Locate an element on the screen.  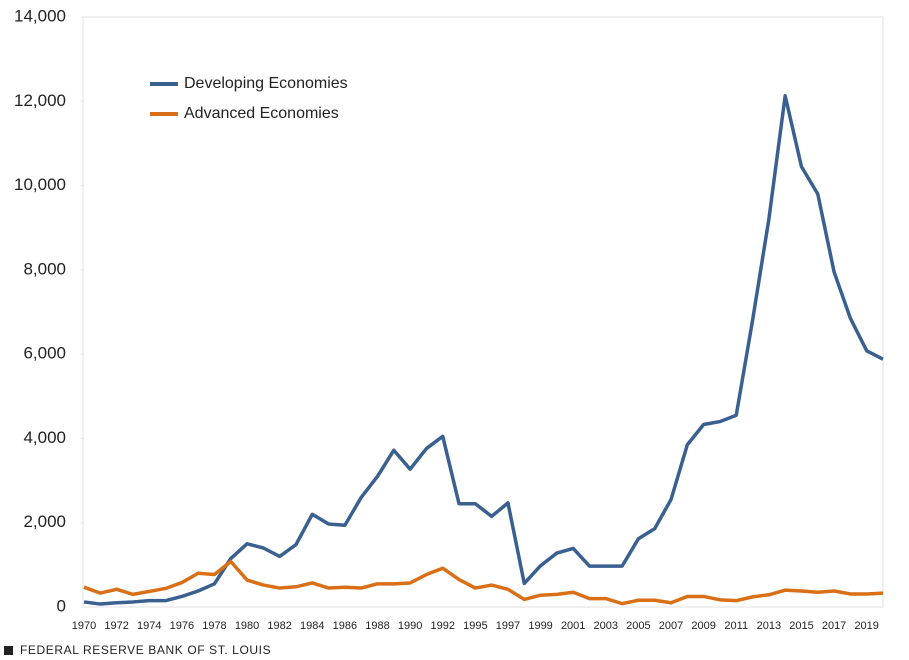
y-tick-label: 0 is located at coordinates (61, 605).